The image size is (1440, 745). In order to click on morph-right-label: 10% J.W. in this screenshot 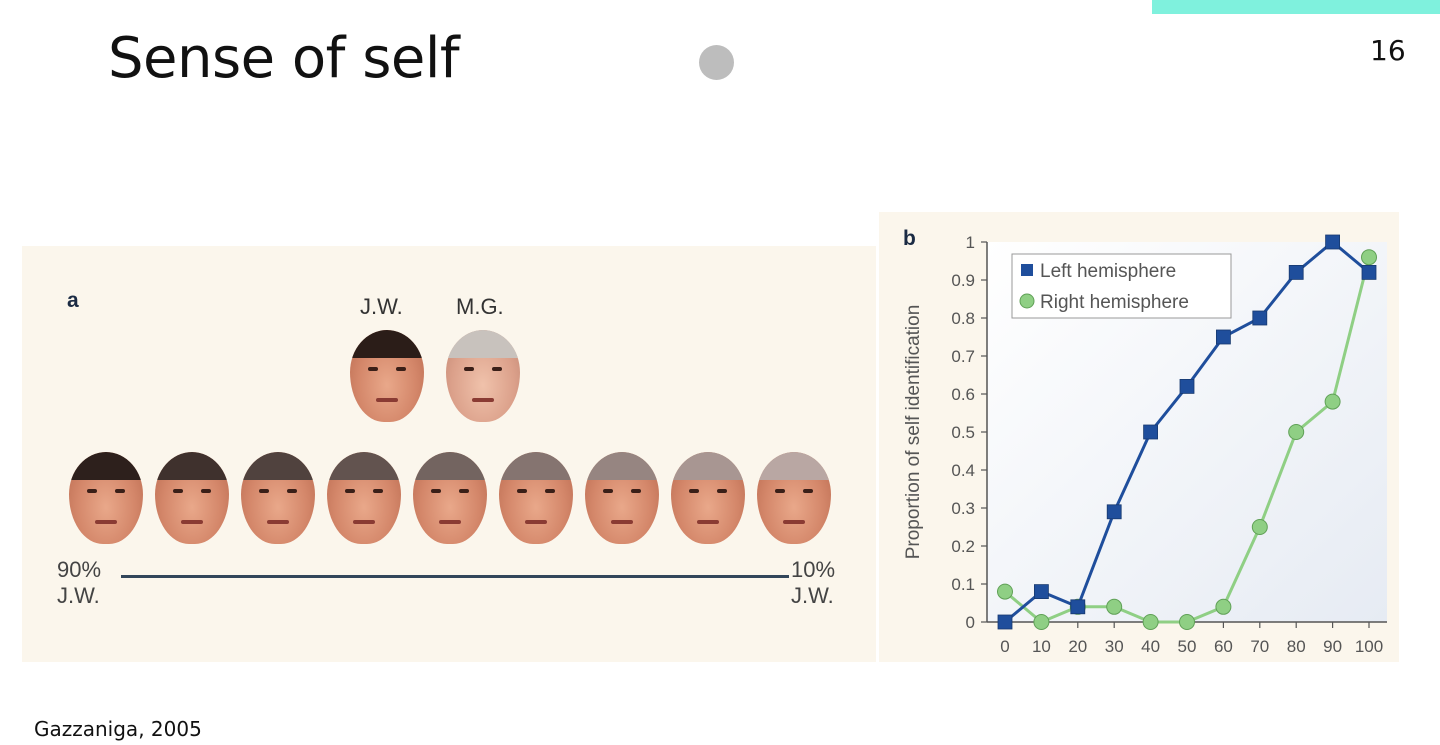, I will do `click(813, 583)`.